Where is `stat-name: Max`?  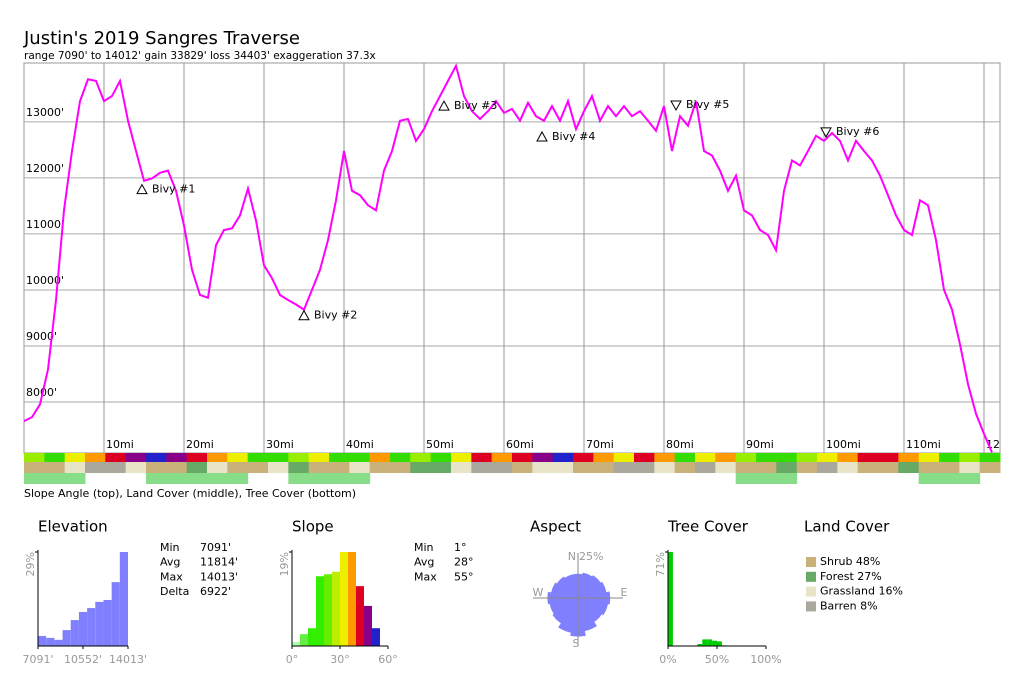 stat-name: Max is located at coordinates (425, 576).